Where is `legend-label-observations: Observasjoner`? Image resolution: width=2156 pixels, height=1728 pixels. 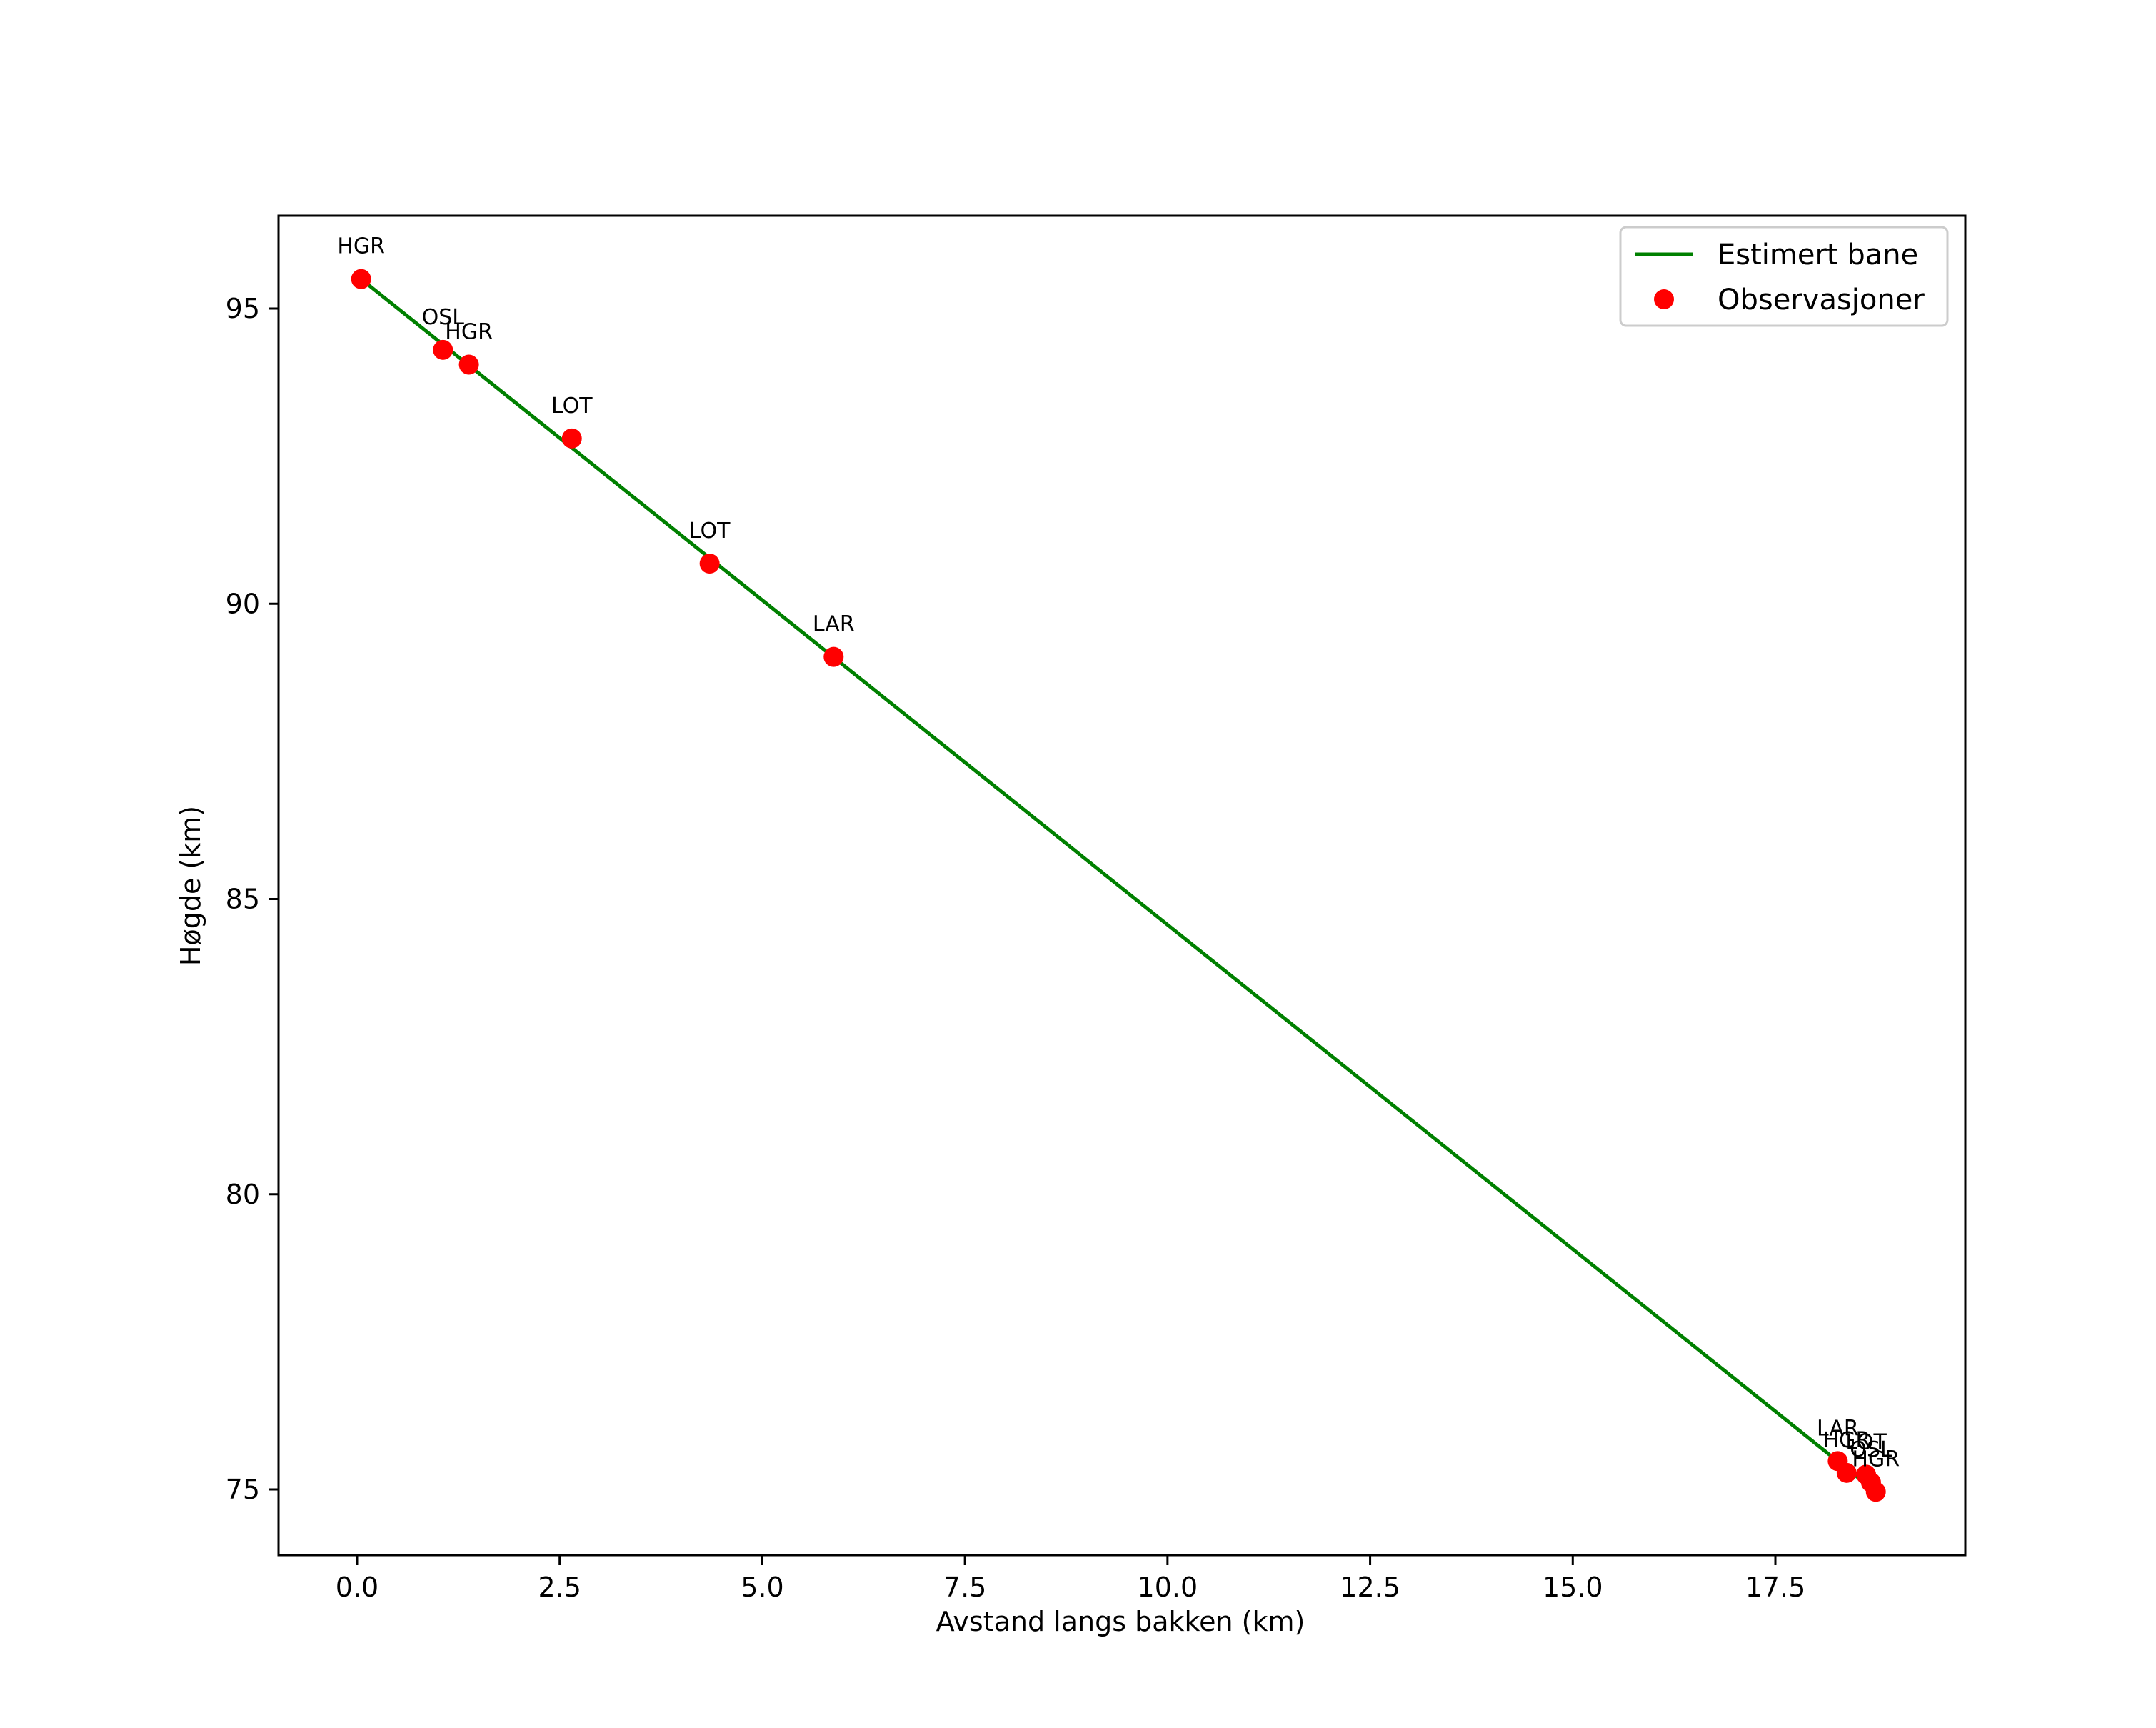
legend-label-observations: Observasjoner is located at coordinates (1822, 300).